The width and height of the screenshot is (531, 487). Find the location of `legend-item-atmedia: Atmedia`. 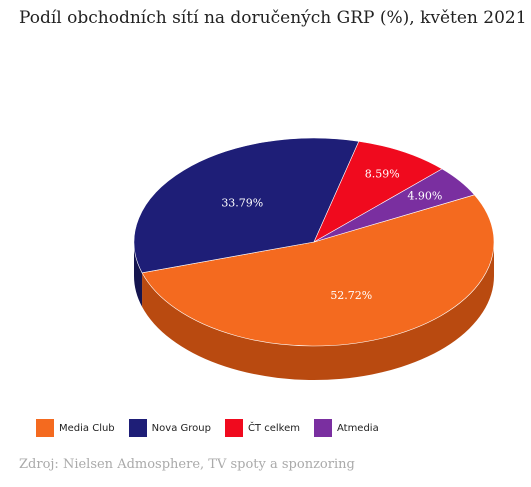

legend-item-atmedia: Atmedia is located at coordinates (346, 428).